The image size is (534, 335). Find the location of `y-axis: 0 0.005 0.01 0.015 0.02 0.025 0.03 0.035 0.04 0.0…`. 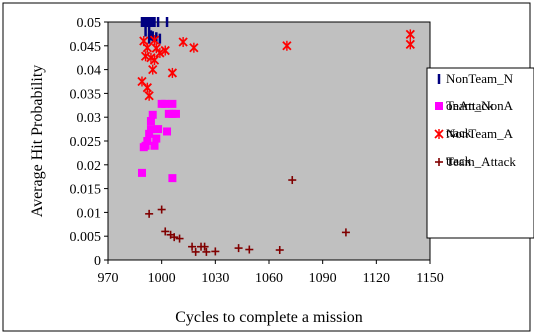

y-axis: 0 0.005 0.01 0.015 0.02 0.025 0.03 0.035 0.04 0.0… is located at coordinates (89, 142).